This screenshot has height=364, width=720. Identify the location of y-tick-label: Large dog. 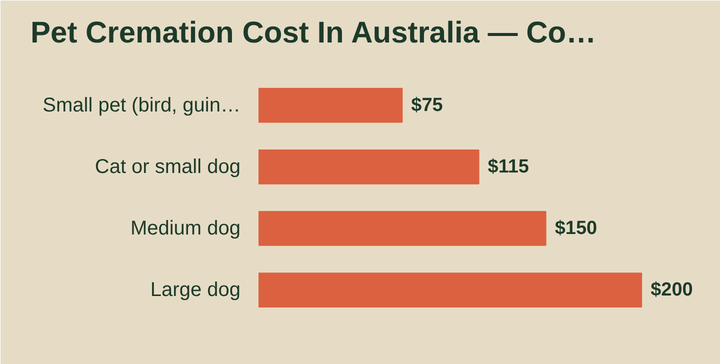
(195, 290).